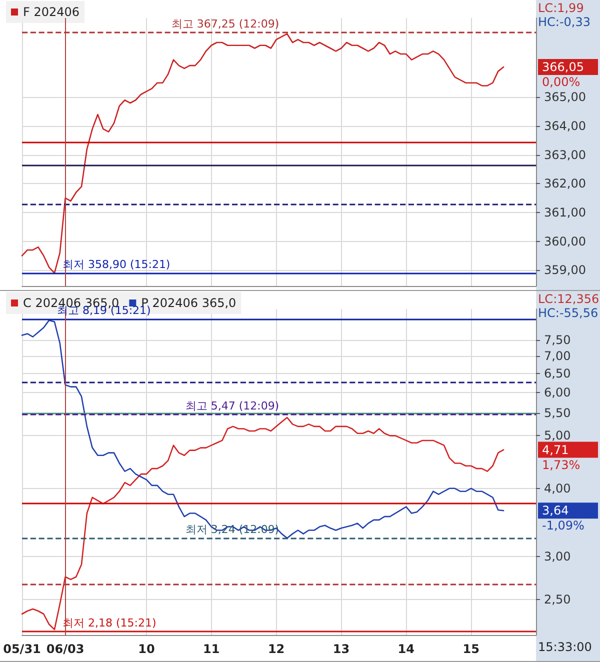 The image size is (600, 662). I want to click on y-tick-label: 362,00, so click(565, 183).